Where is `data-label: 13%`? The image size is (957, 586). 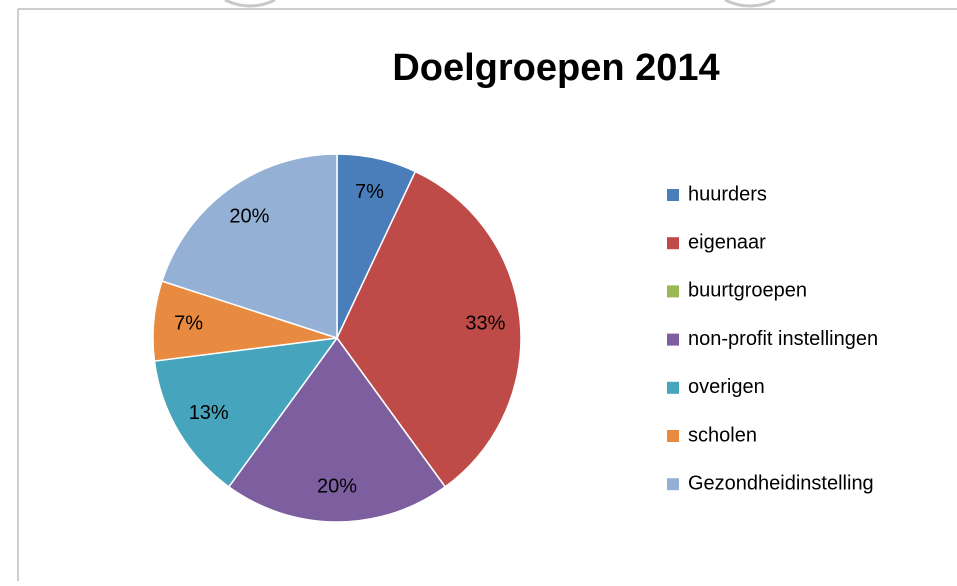 data-label: 13% is located at coordinates (209, 413).